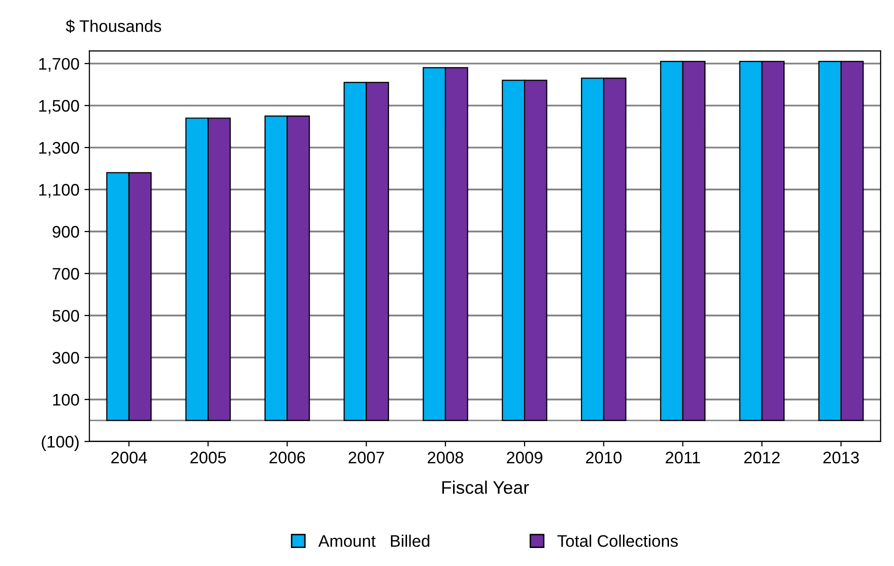 The height and width of the screenshot is (566, 894). What do you see at coordinates (604, 458) in the screenshot?
I see `x-tick-label: 2010` at bounding box center [604, 458].